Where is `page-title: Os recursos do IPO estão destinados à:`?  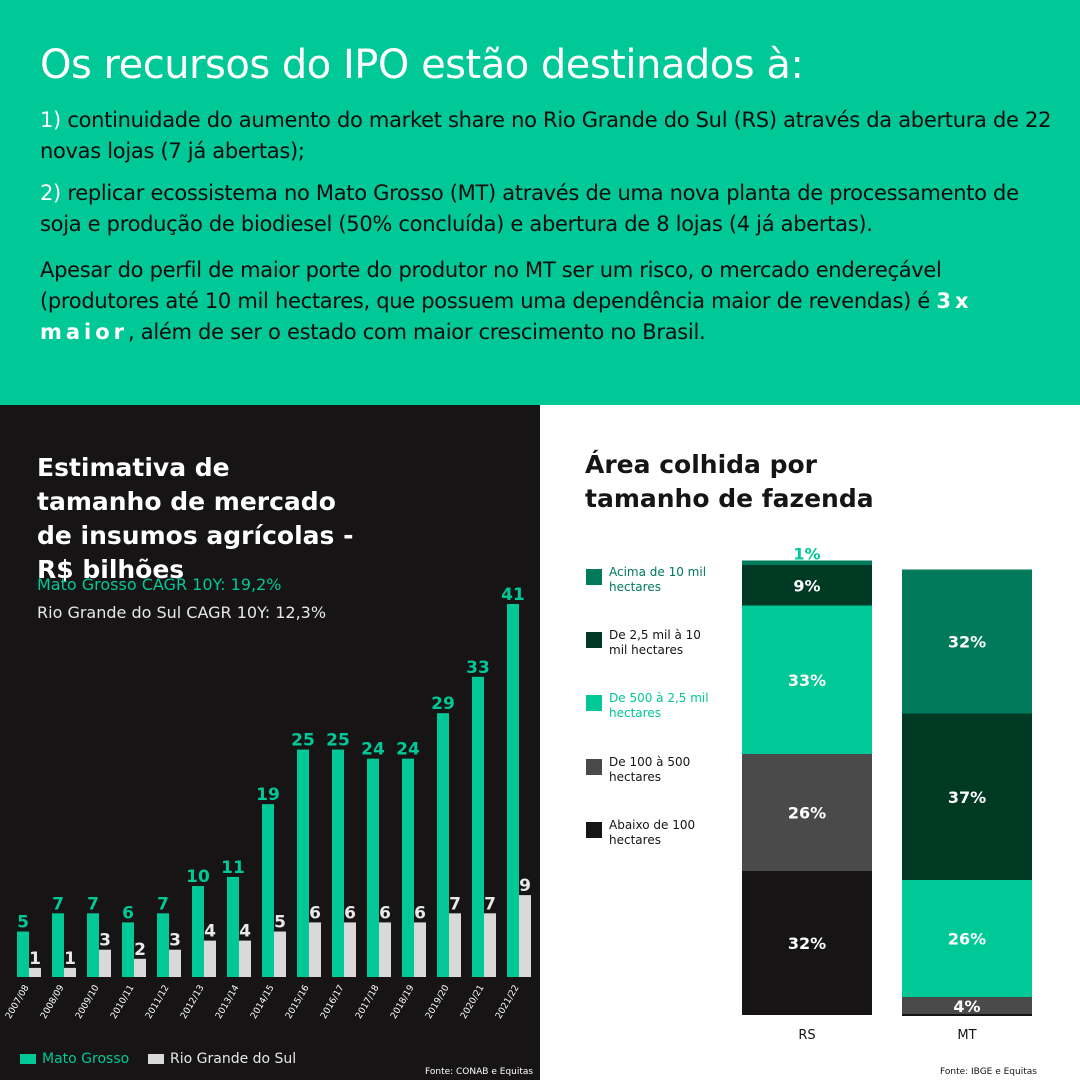
page-title: Os recursos do IPO estão destinados à: is located at coordinates (422, 65).